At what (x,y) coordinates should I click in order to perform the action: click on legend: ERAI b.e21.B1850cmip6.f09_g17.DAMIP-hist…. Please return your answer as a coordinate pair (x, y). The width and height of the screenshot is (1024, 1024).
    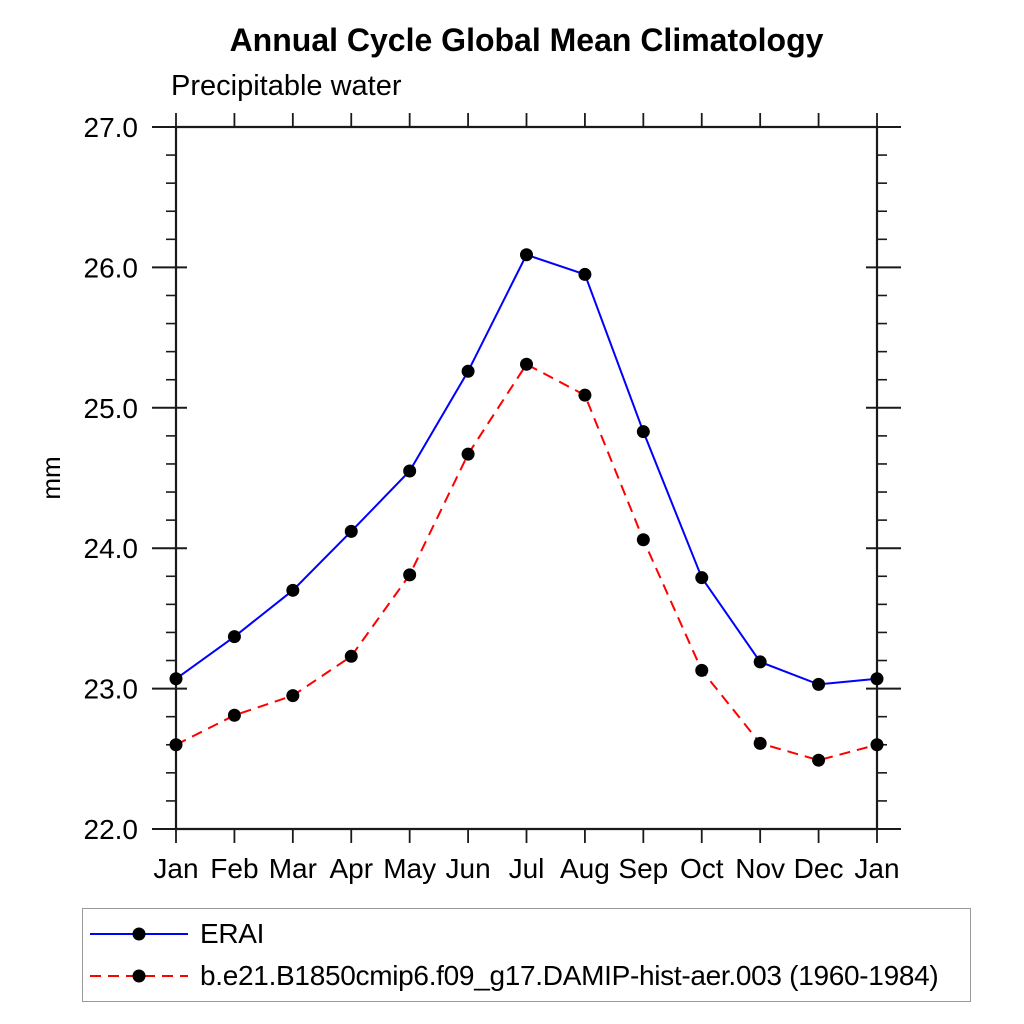
    Looking at the image, I should click on (526, 955).